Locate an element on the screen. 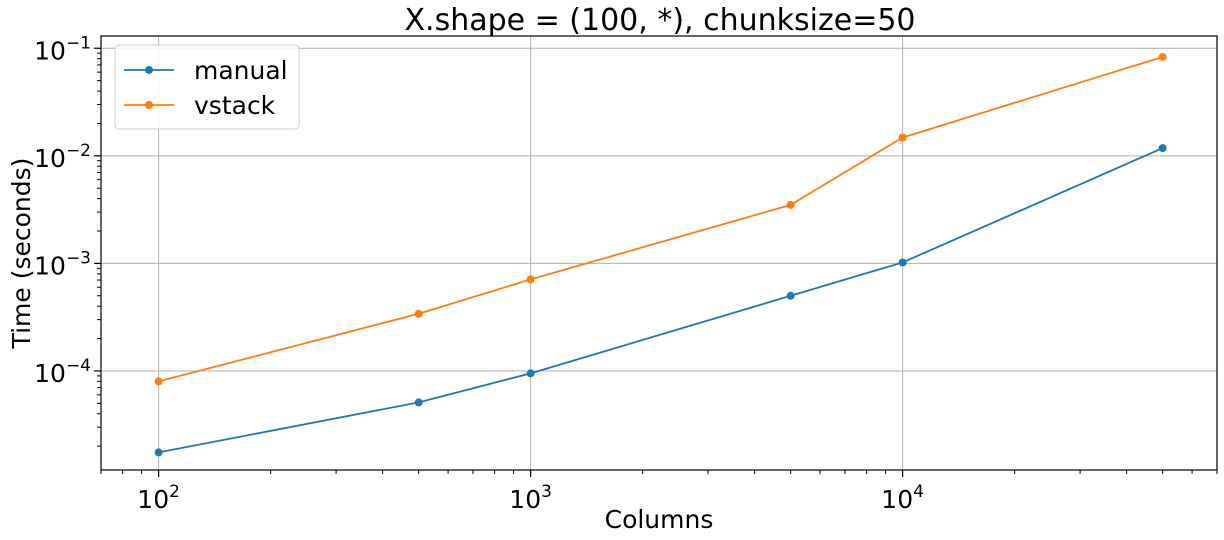 The width and height of the screenshot is (1224, 540). x-axis-label: Columns is located at coordinates (659, 519).